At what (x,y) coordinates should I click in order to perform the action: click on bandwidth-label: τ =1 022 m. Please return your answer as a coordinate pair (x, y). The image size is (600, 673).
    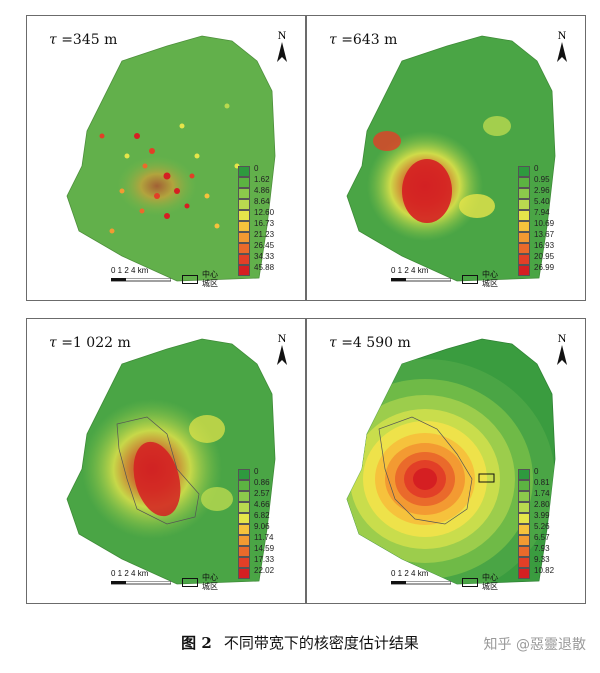
    Looking at the image, I should click on (90, 343).